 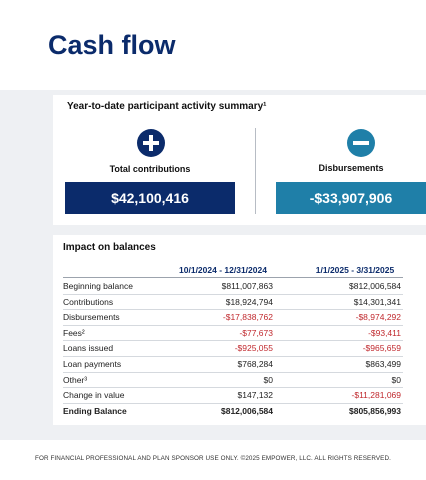 I want to click on minus-circle-icon, so click(x=361, y=143).